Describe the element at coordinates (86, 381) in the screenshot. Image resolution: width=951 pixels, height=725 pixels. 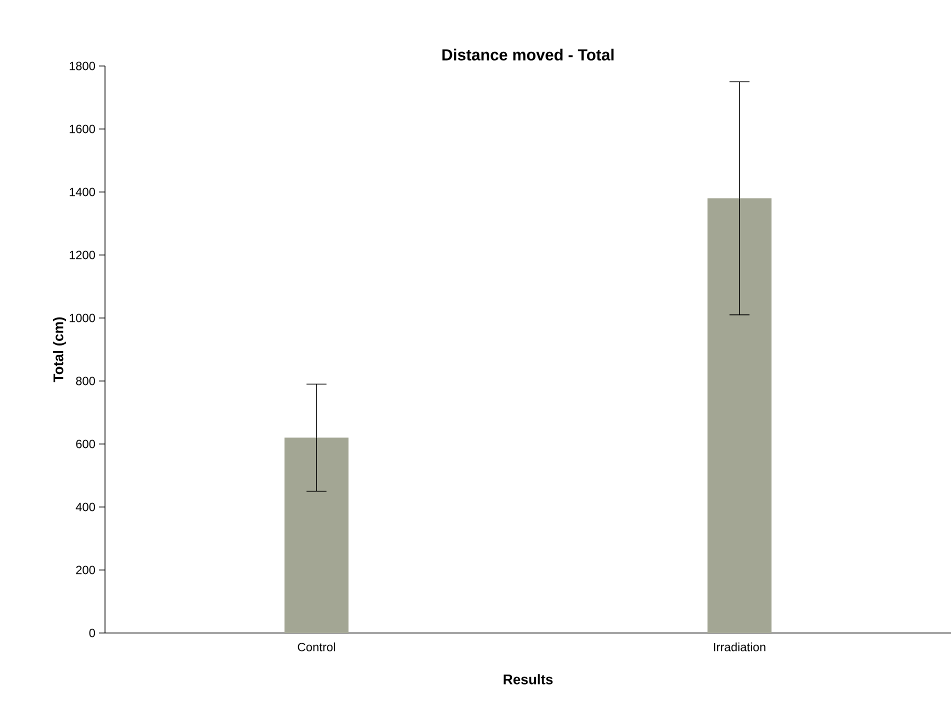
I see `y-tick-label: 800` at that location.